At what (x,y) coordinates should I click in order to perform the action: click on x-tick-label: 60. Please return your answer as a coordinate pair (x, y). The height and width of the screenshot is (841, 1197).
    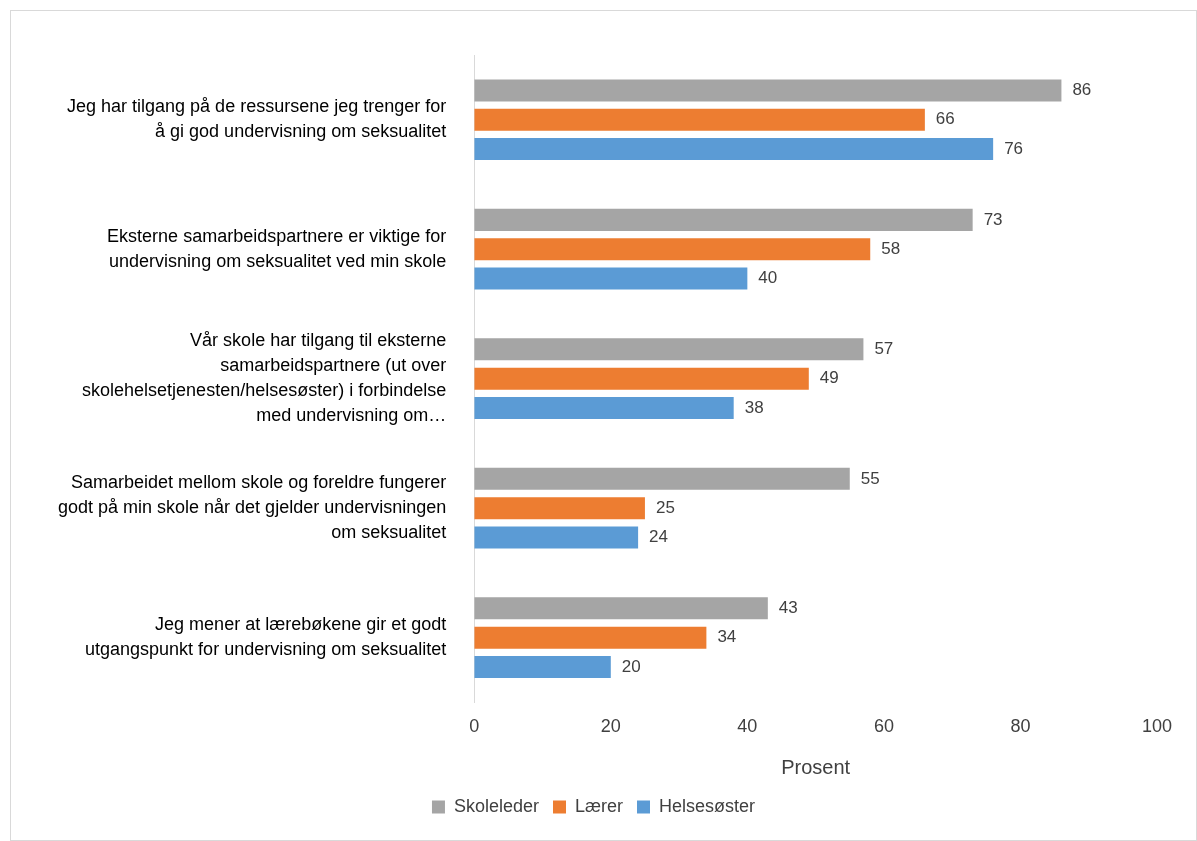
    Looking at the image, I should click on (883, 726).